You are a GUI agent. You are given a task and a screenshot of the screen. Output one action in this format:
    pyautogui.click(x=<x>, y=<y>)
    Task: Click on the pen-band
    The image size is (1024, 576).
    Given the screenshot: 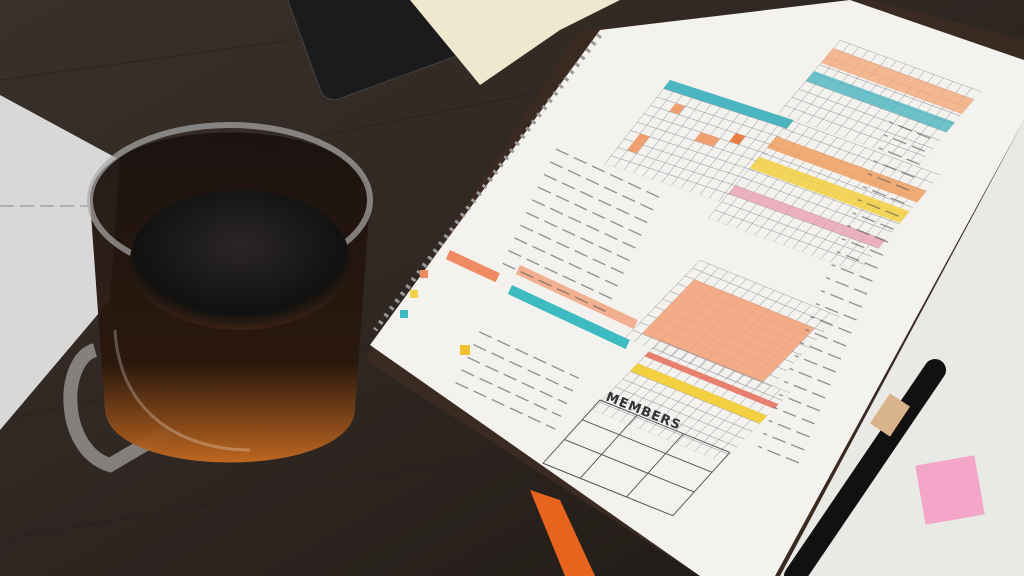 What is the action you would take?
    pyautogui.click(x=890, y=415)
    